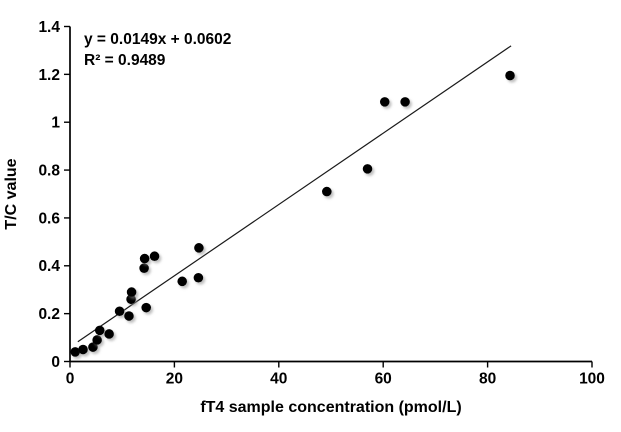  I want to click on y-axis-label: T/C value, so click(11, 193).